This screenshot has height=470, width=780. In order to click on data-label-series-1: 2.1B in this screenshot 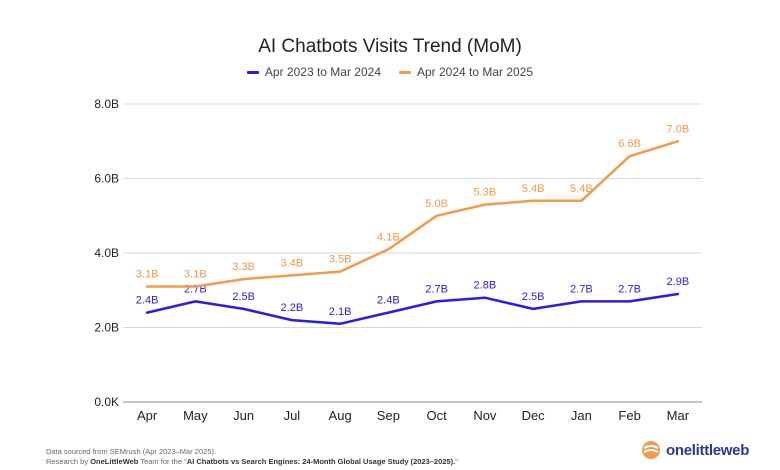, I will do `click(340, 312)`.